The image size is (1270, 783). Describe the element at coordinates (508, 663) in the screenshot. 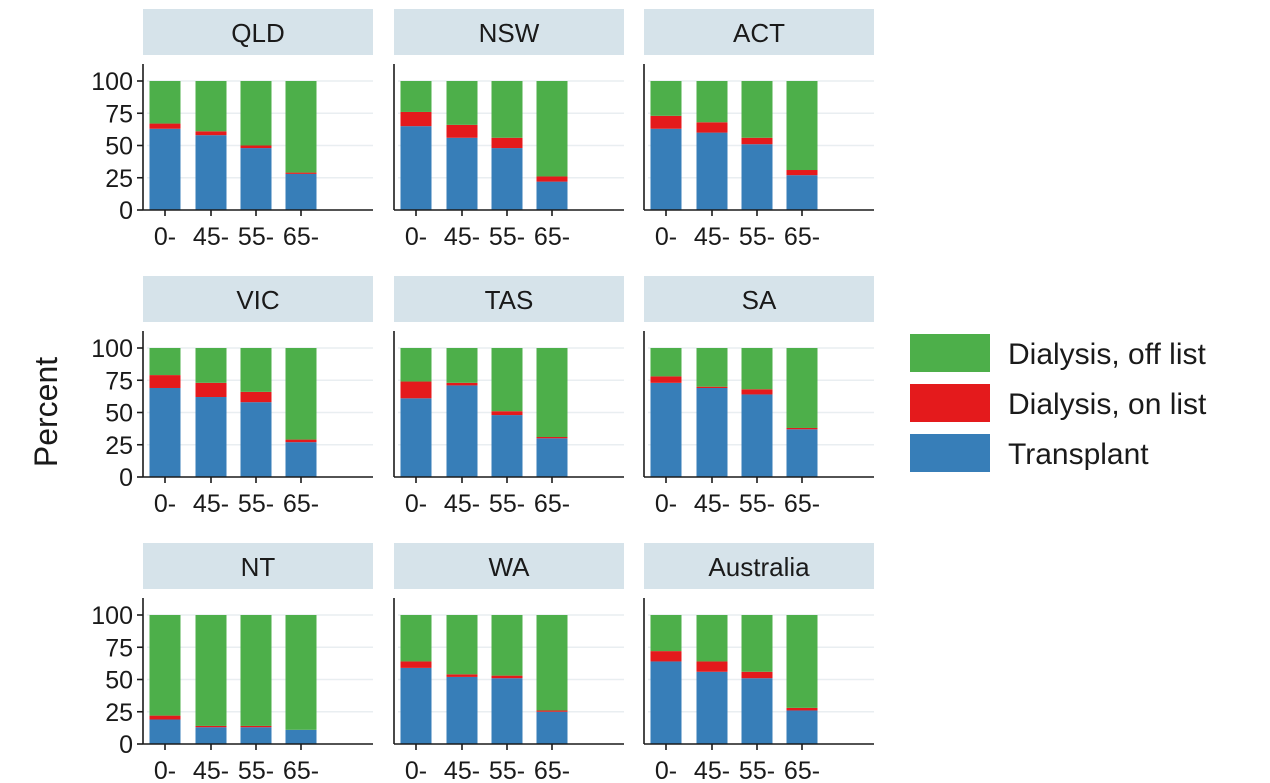

I see `panel-wa: WA 0- 45- 55- 65-` at that location.